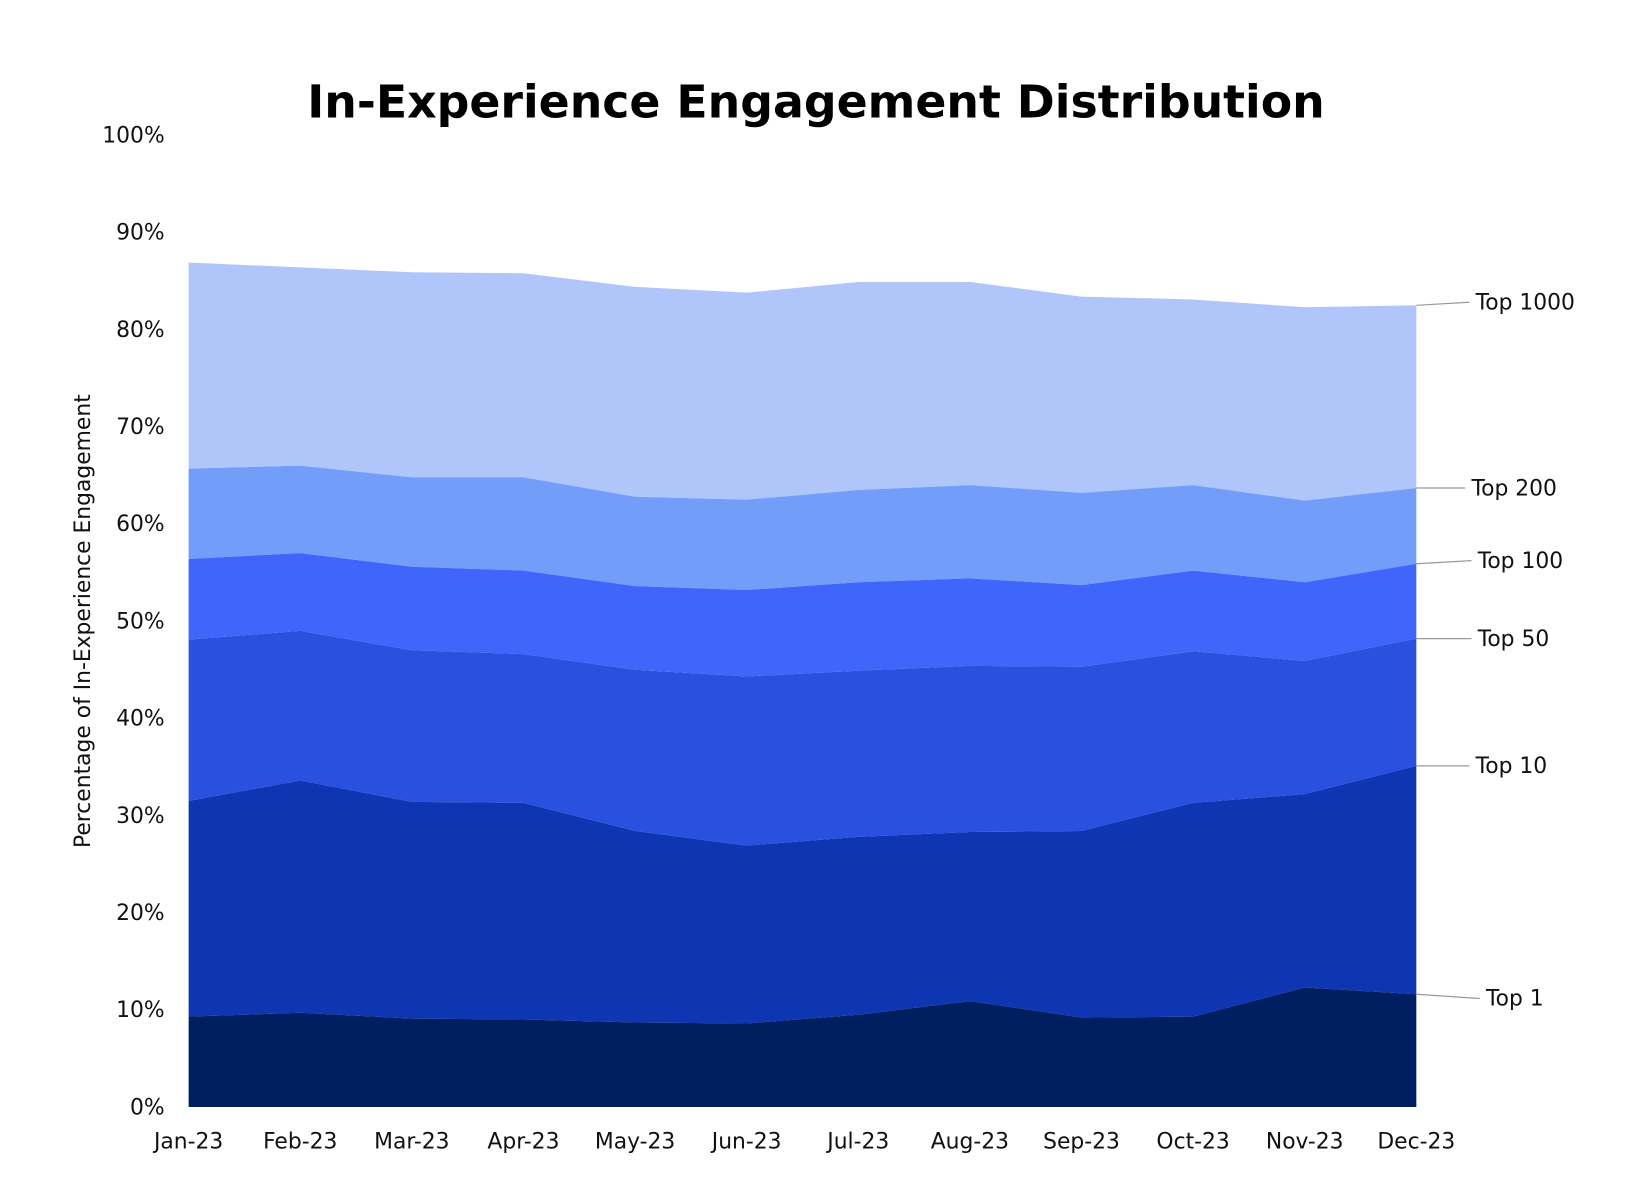 Image resolution: width=1632 pixels, height=1184 pixels. I want to click on series-label: Top 1000, so click(1525, 302).